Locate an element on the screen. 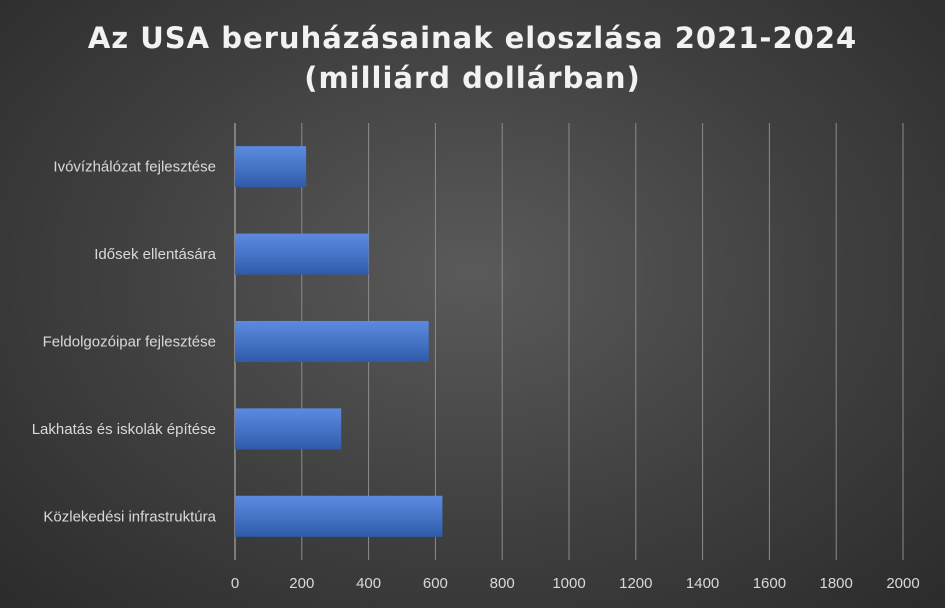  x-tick-label-0: 0 is located at coordinates (235, 583).